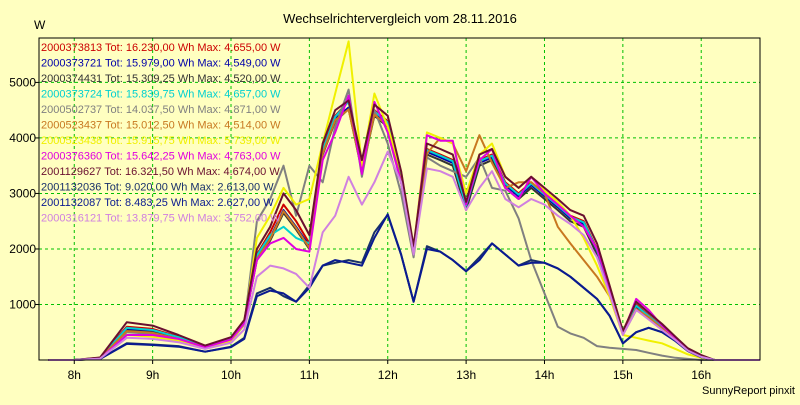  Describe the element at coordinates (701, 375) in the screenshot. I see `x-tick-label: 16h` at that location.